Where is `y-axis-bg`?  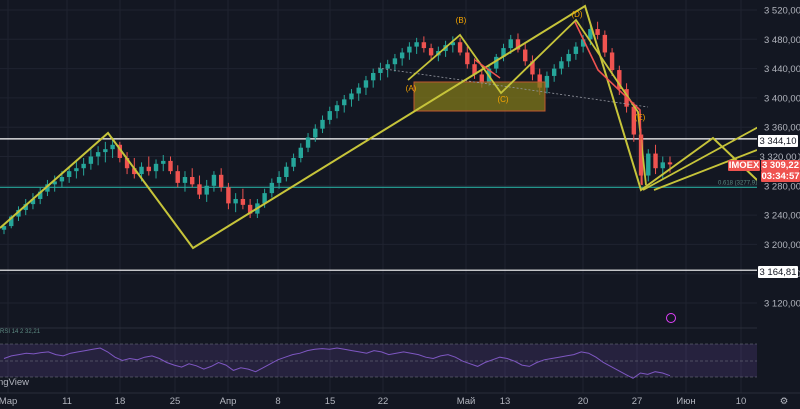 y-axis-bg is located at coordinates (778, 196).